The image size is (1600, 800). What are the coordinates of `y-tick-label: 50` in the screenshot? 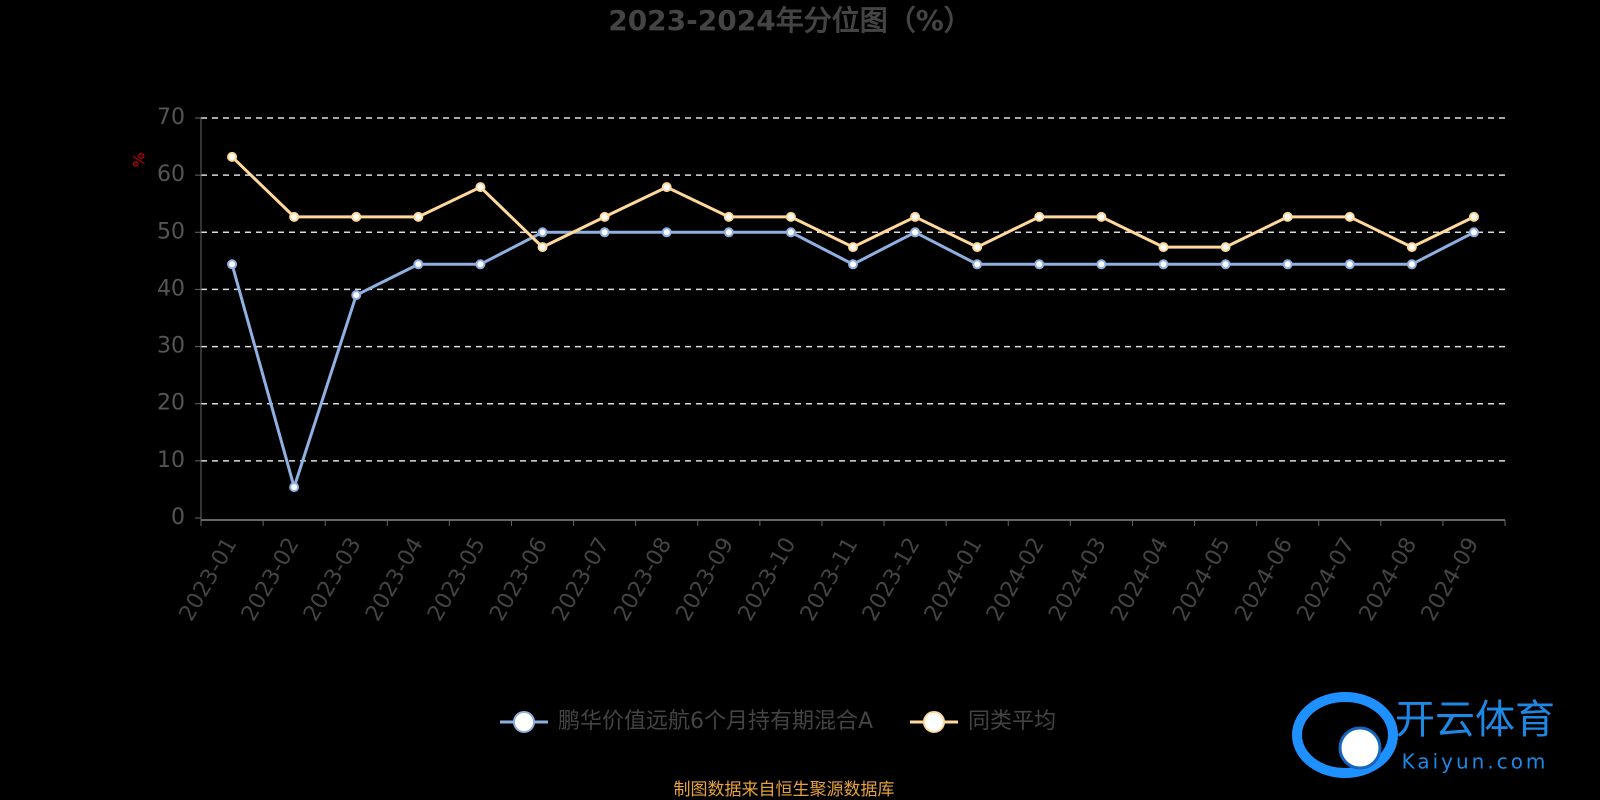 It's located at (171, 231).